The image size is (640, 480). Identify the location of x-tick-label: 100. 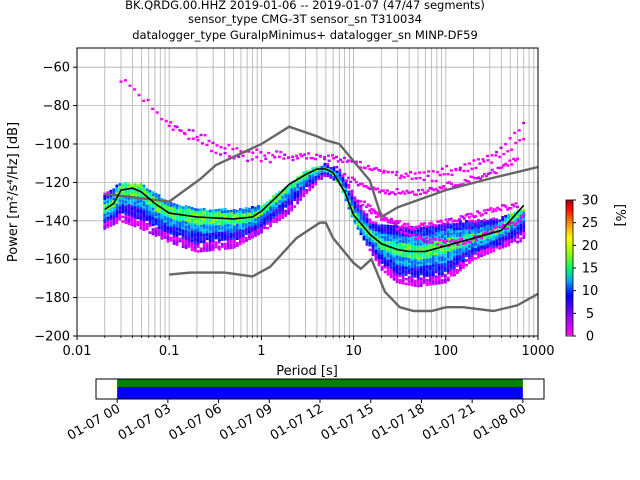
(445, 351).